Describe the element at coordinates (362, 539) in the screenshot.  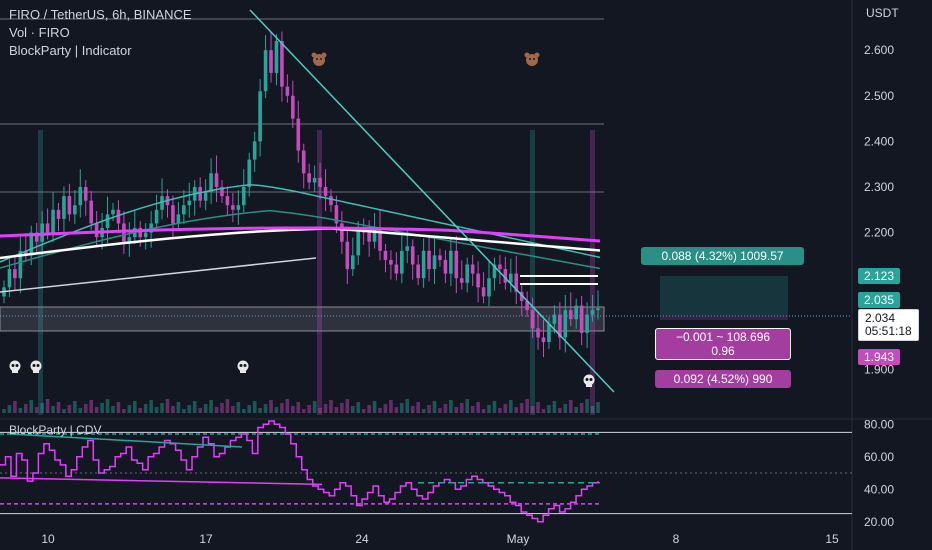
I see `time-axis-label: 24` at that location.